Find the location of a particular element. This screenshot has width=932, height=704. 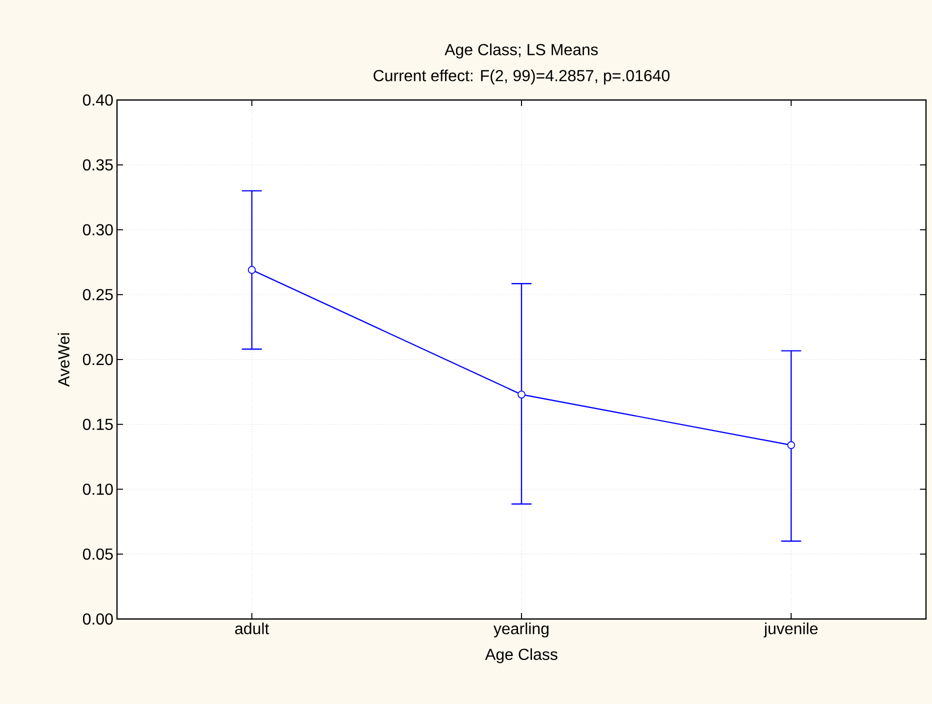

y-tick-label: 0.40 is located at coordinates (97, 100).